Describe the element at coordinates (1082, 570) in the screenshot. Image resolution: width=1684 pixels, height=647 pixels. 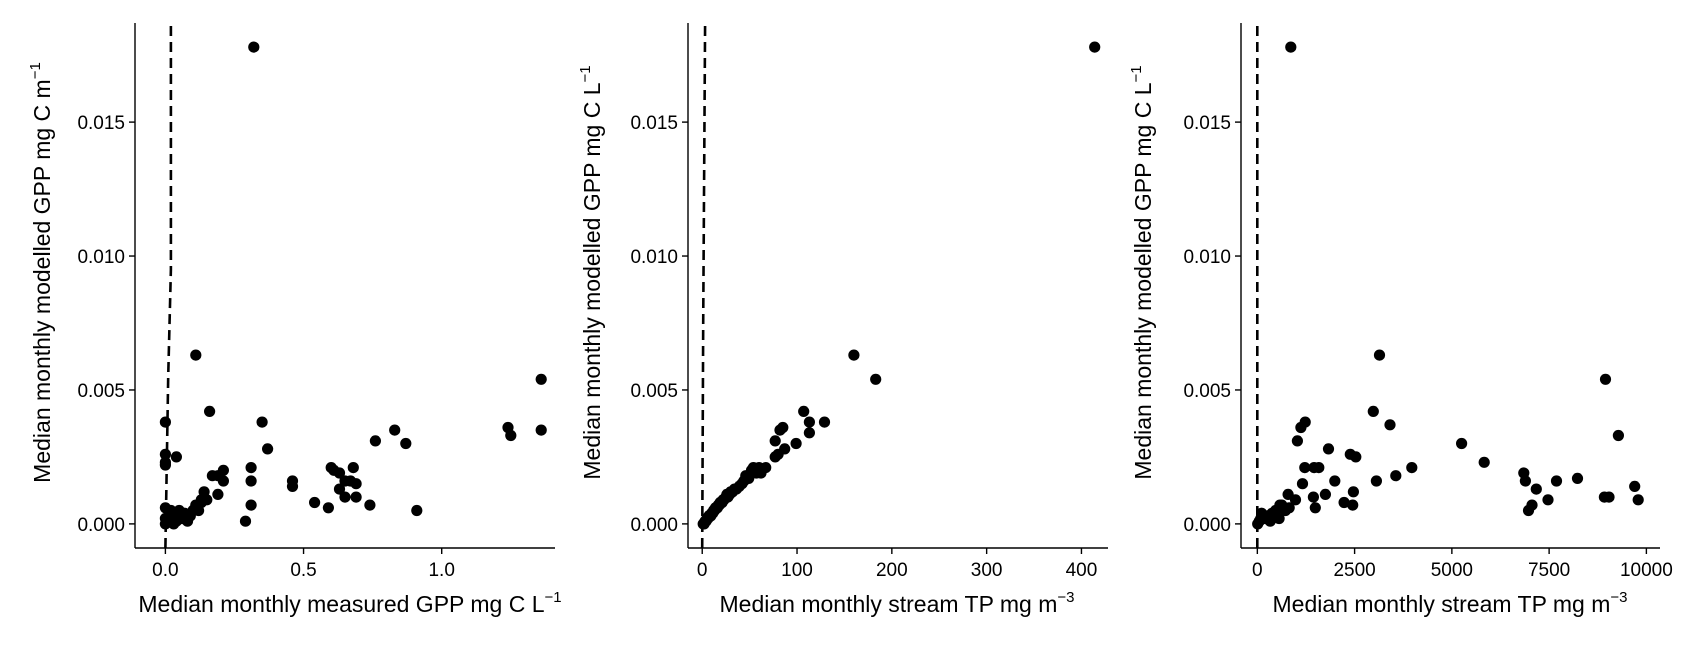
I see `x-tick-label: 400` at that location.